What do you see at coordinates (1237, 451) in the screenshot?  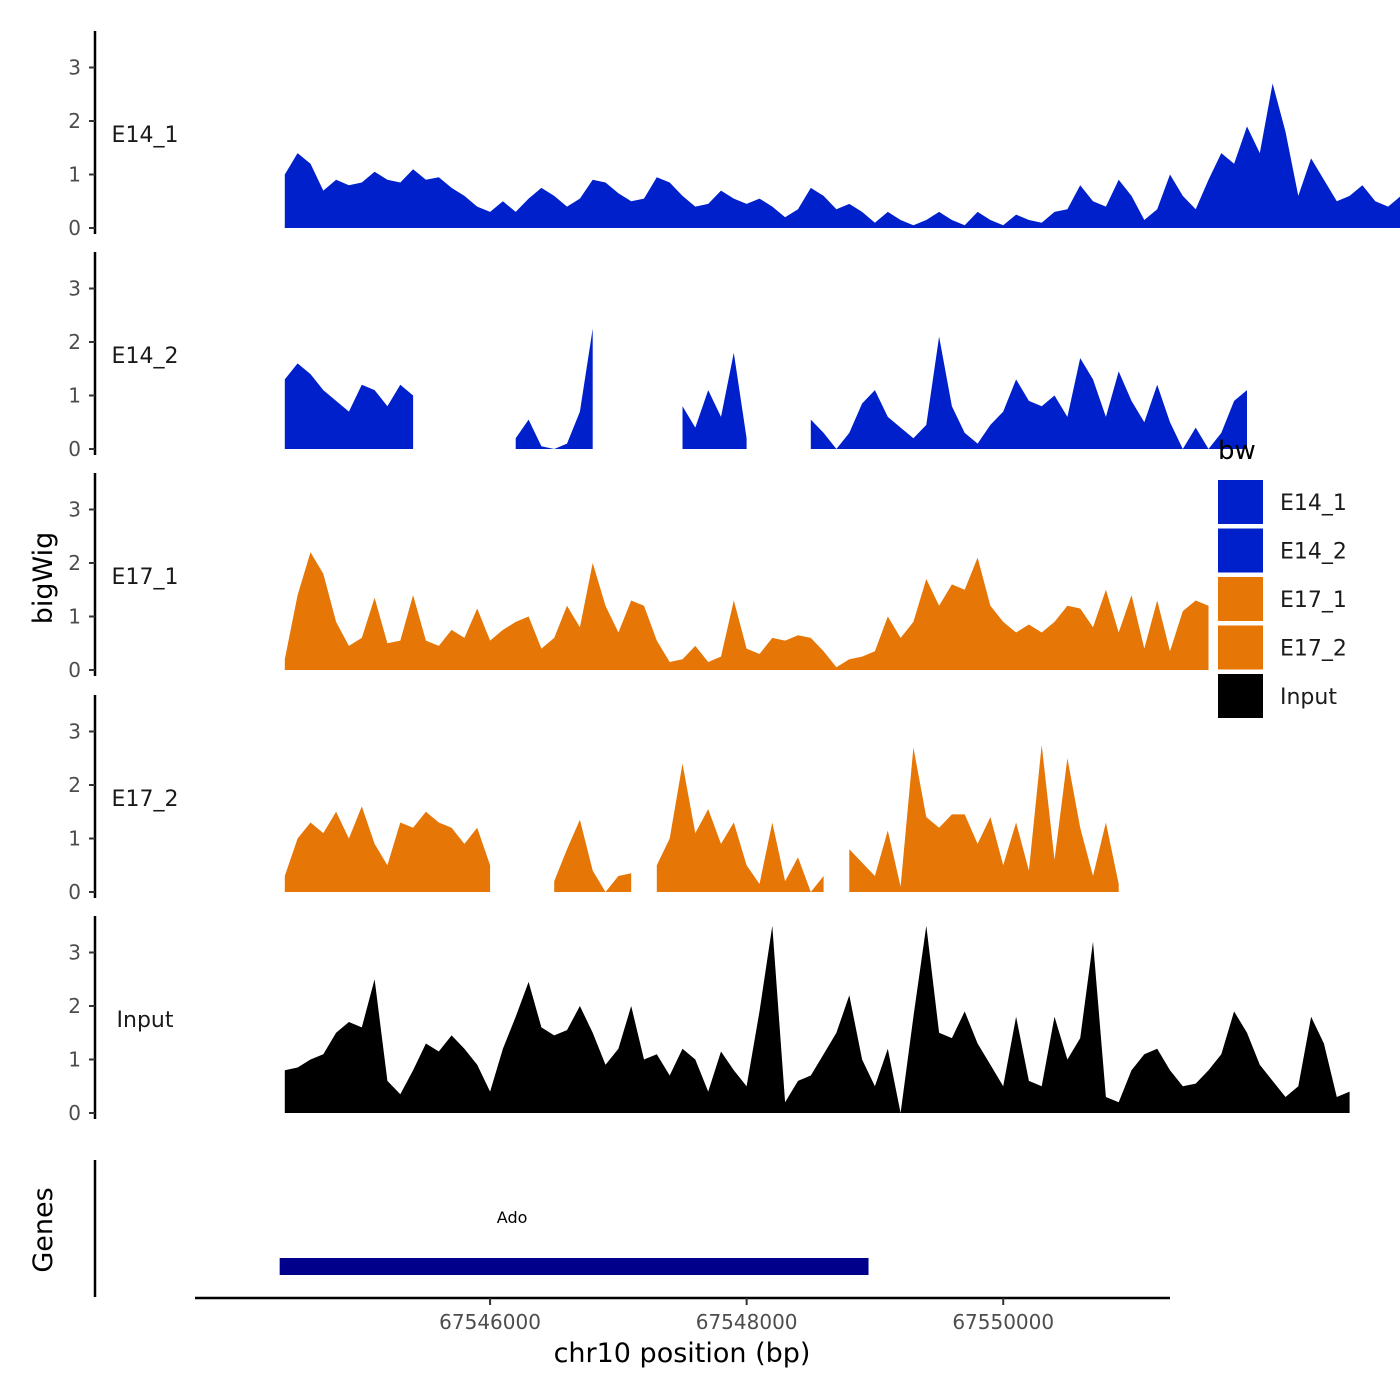 I see `legend-title: bw` at bounding box center [1237, 451].